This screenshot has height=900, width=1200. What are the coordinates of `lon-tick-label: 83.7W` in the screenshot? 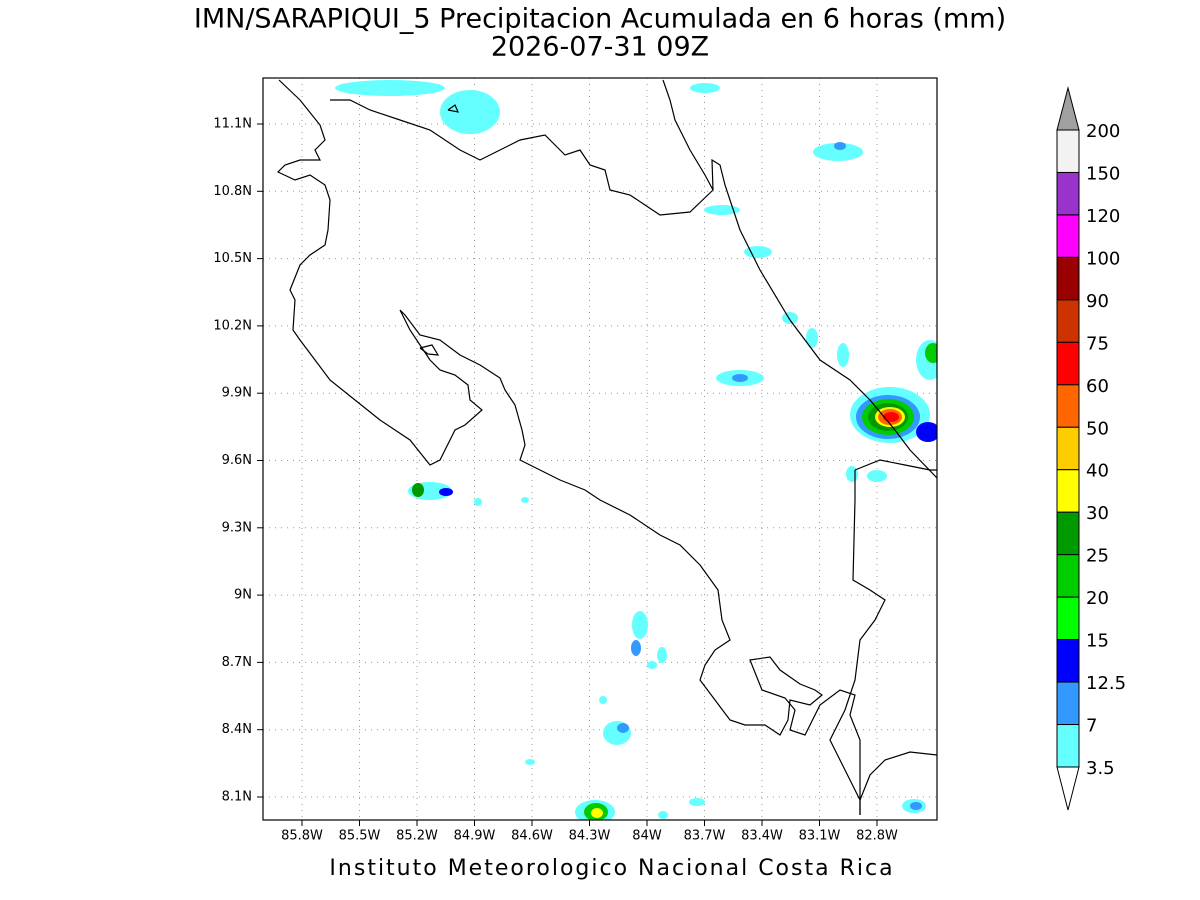 It's located at (705, 836).